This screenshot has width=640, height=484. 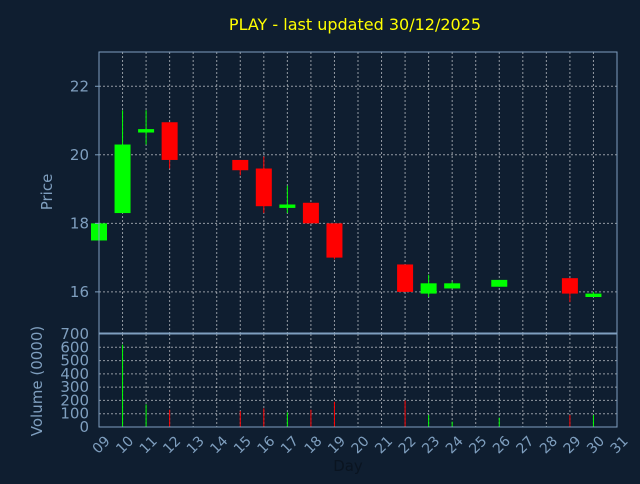 What do you see at coordinates (355, 24) in the screenshot?
I see `chart-title: PLAY - last updated 30/12/2025` at bounding box center [355, 24].